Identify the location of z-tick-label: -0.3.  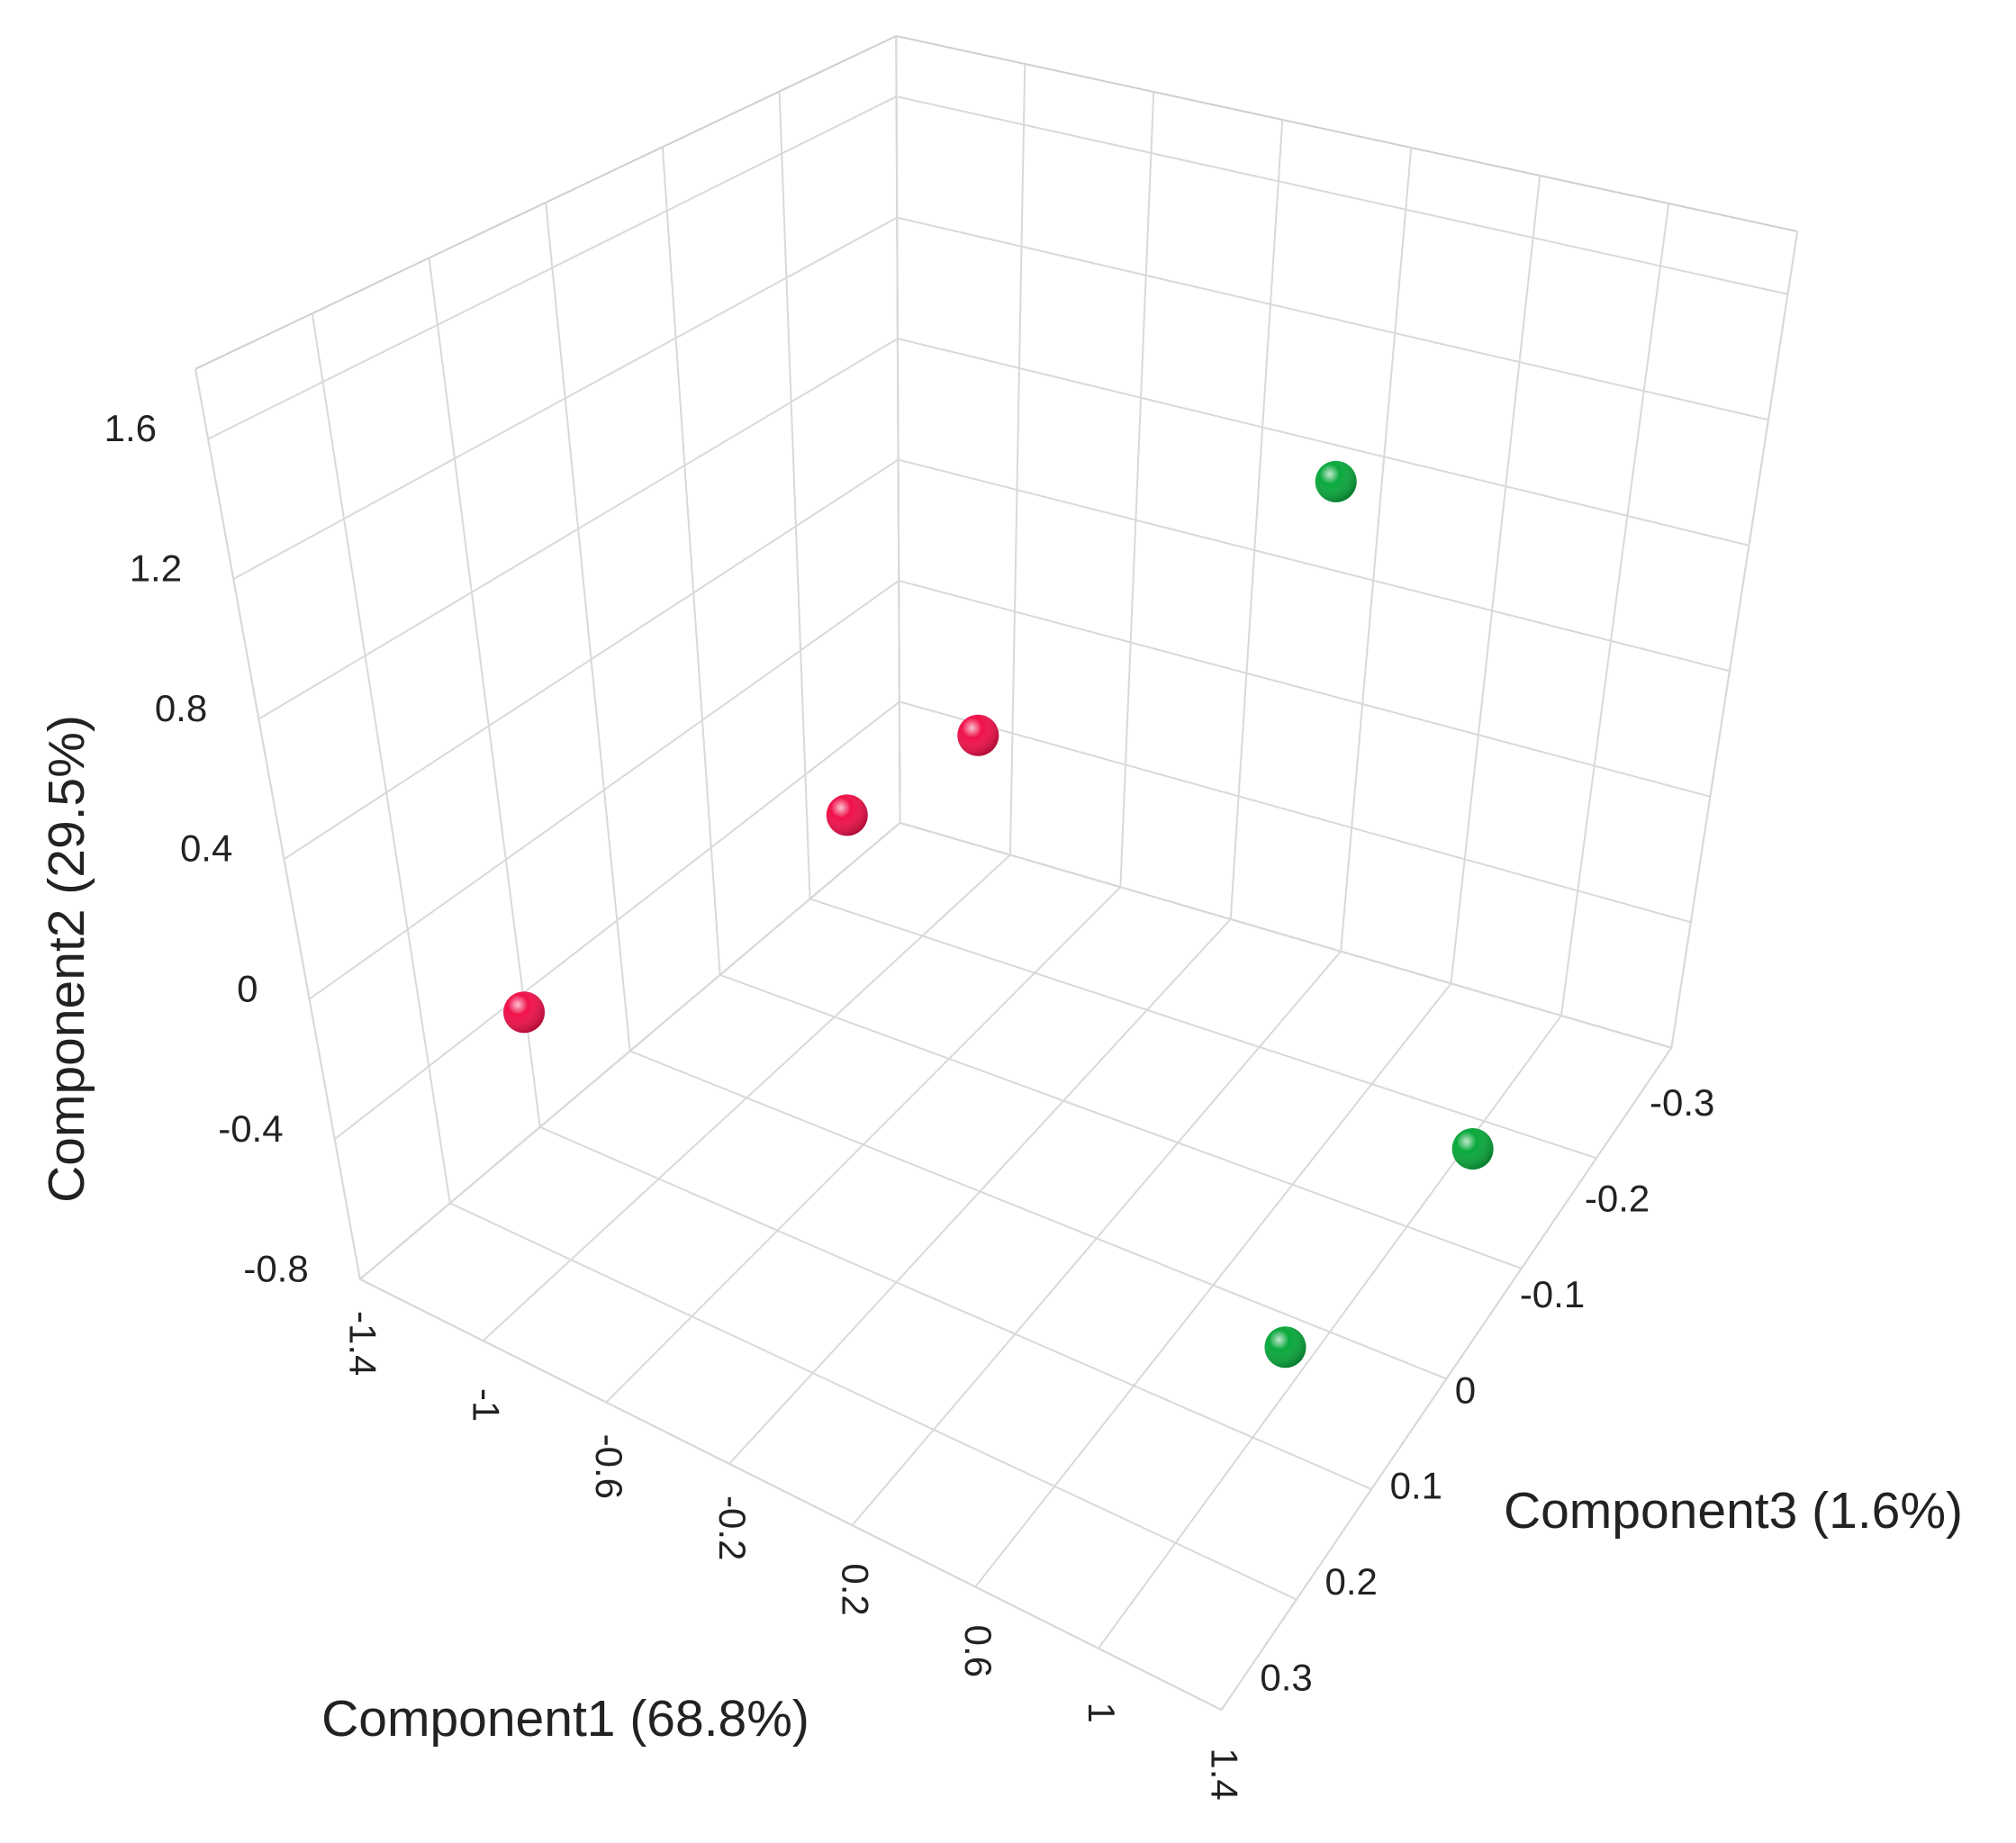
(1682, 1103).